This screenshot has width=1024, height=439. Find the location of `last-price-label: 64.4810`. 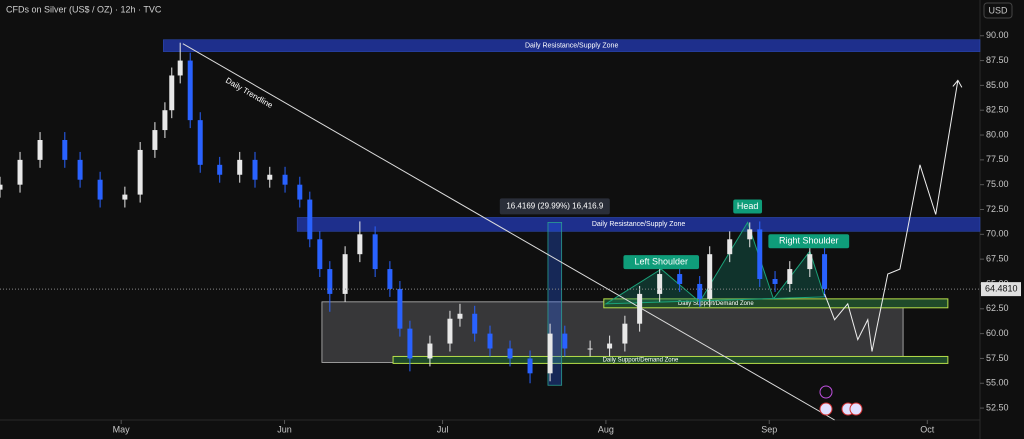

last-price-label: 64.4810 is located at coordinates (1001, 288).